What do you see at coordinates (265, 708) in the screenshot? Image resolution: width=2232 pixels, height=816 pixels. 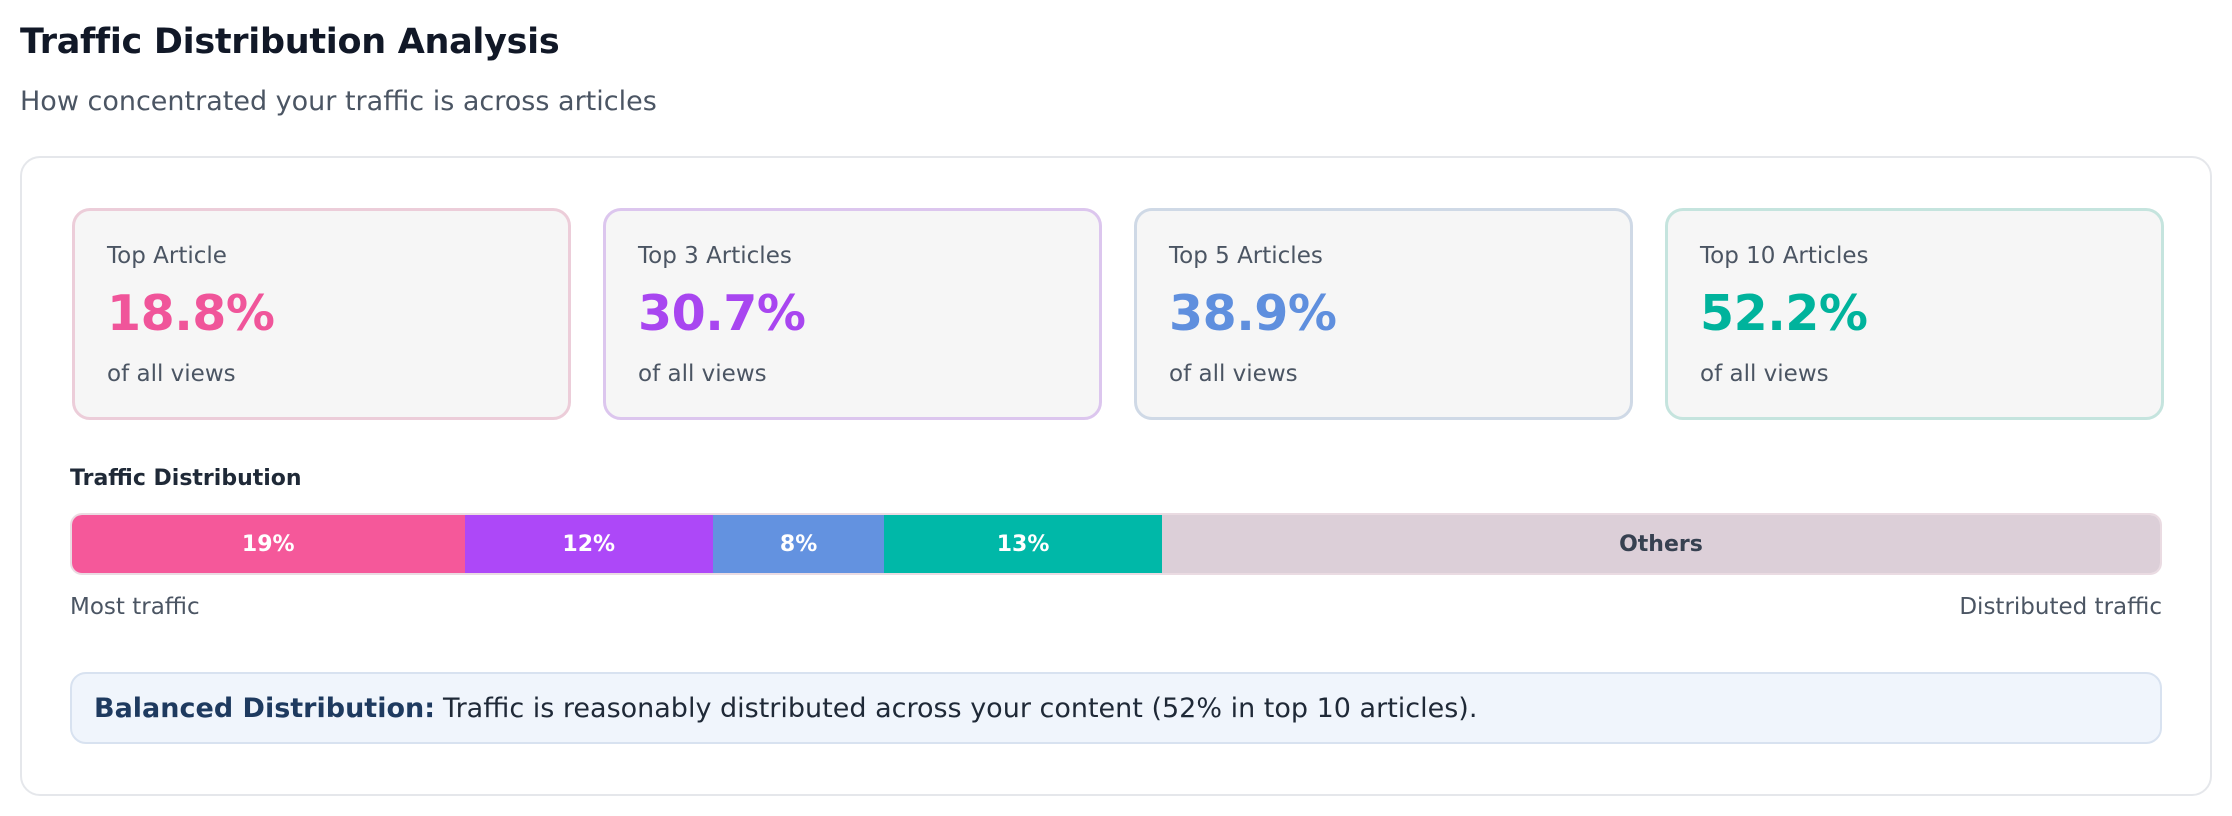 I see `callout-title: Balanced Distribution:` at bounding box center [265, 708].